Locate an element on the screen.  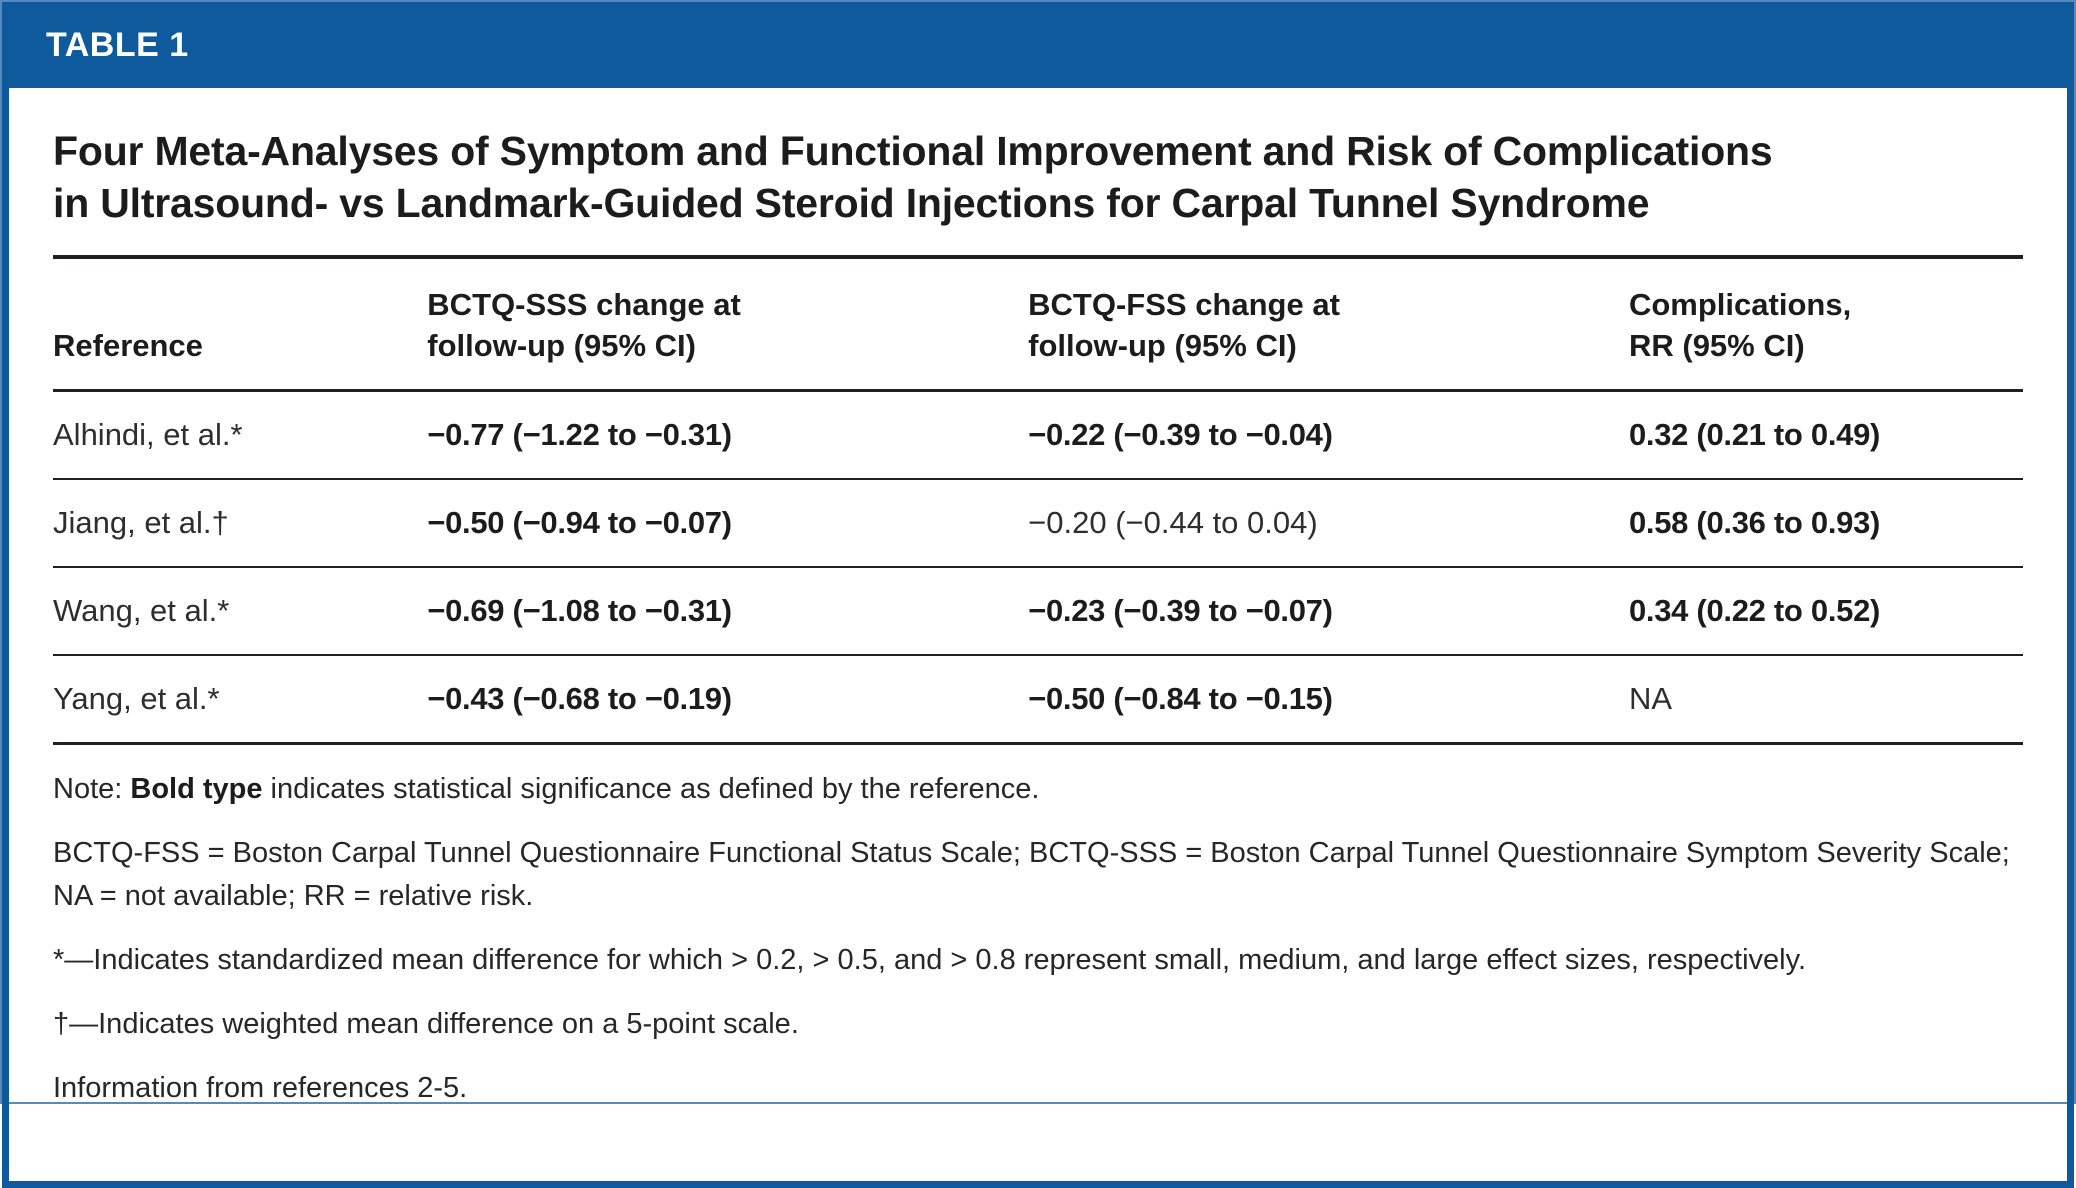
column-header-reference: Reference is located at coordinates (240, 325).